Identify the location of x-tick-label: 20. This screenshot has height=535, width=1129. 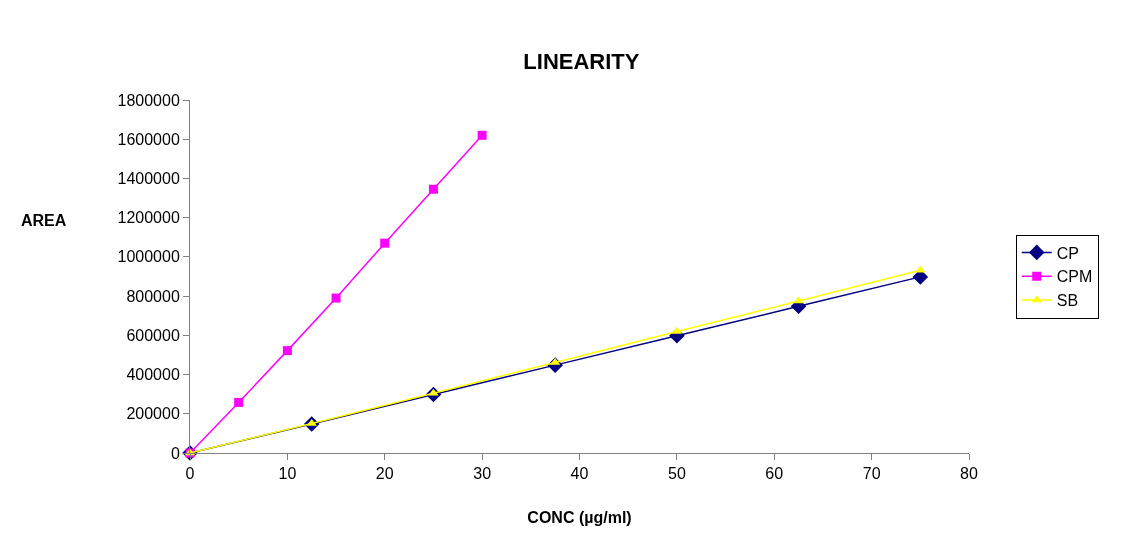
(384, 474).